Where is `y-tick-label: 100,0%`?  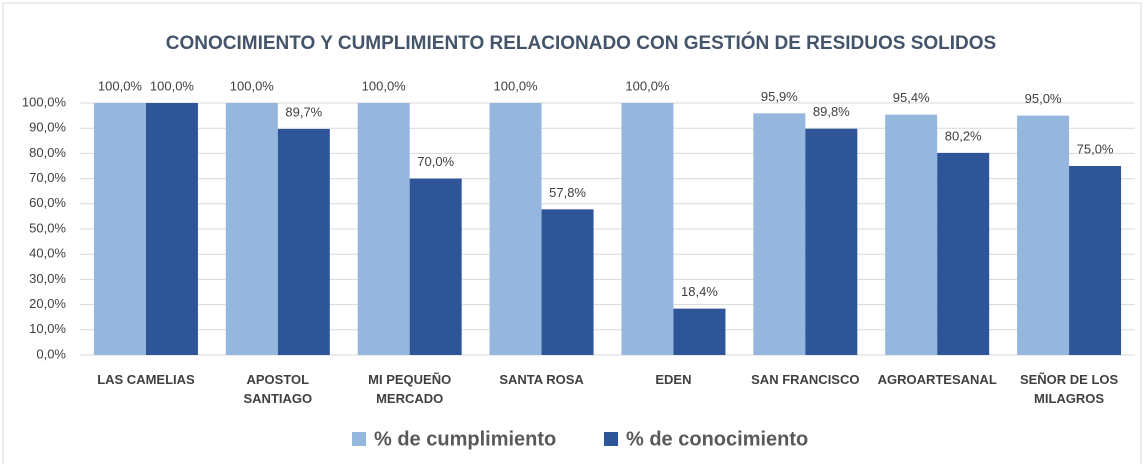 y-tick-label: 100,0% is located at coordinates (44, 101).